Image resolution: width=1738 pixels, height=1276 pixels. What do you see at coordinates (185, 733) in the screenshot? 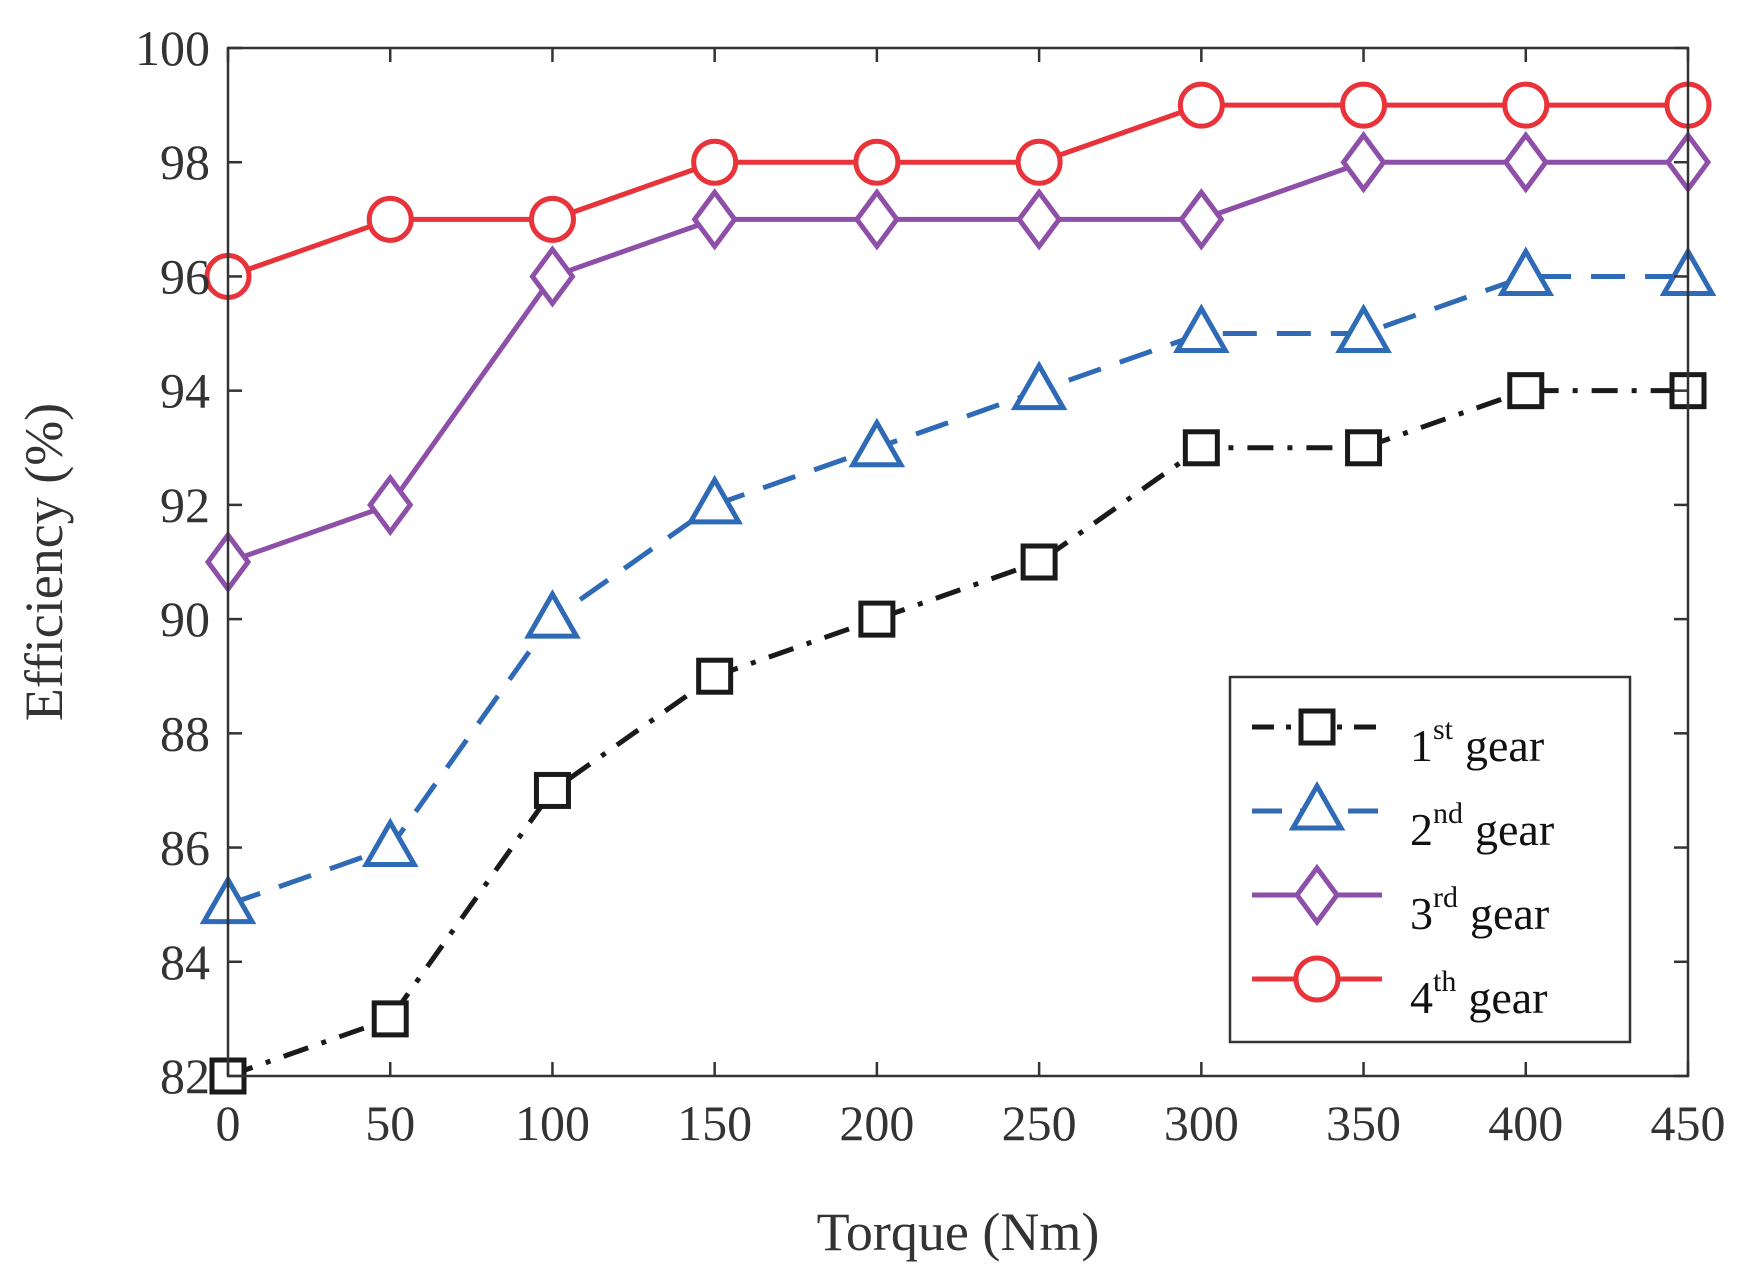
I see `y-tick-label: 88` at bounding box center [185, 733].